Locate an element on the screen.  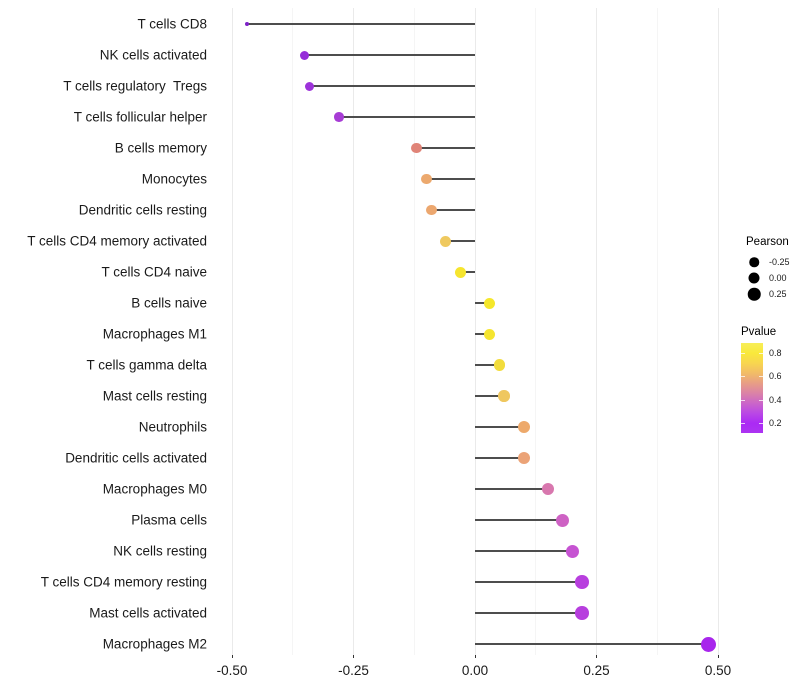
y-axis-label: Monocytes is located at coordinates (174, 179).